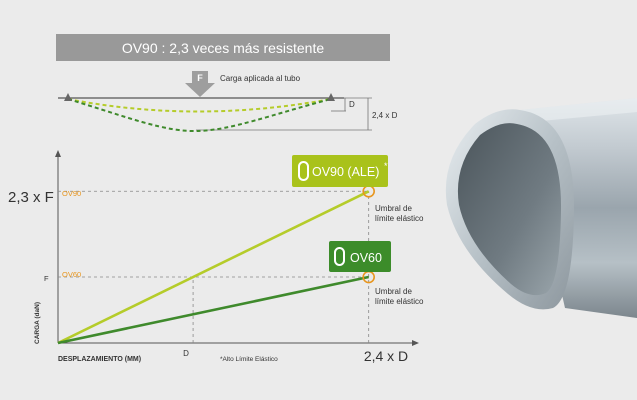 This screenshot has height=400, width=637. Describe the element at coordinates (186, 353) in the screenshot. I see `x-tick-d: D` at that location.